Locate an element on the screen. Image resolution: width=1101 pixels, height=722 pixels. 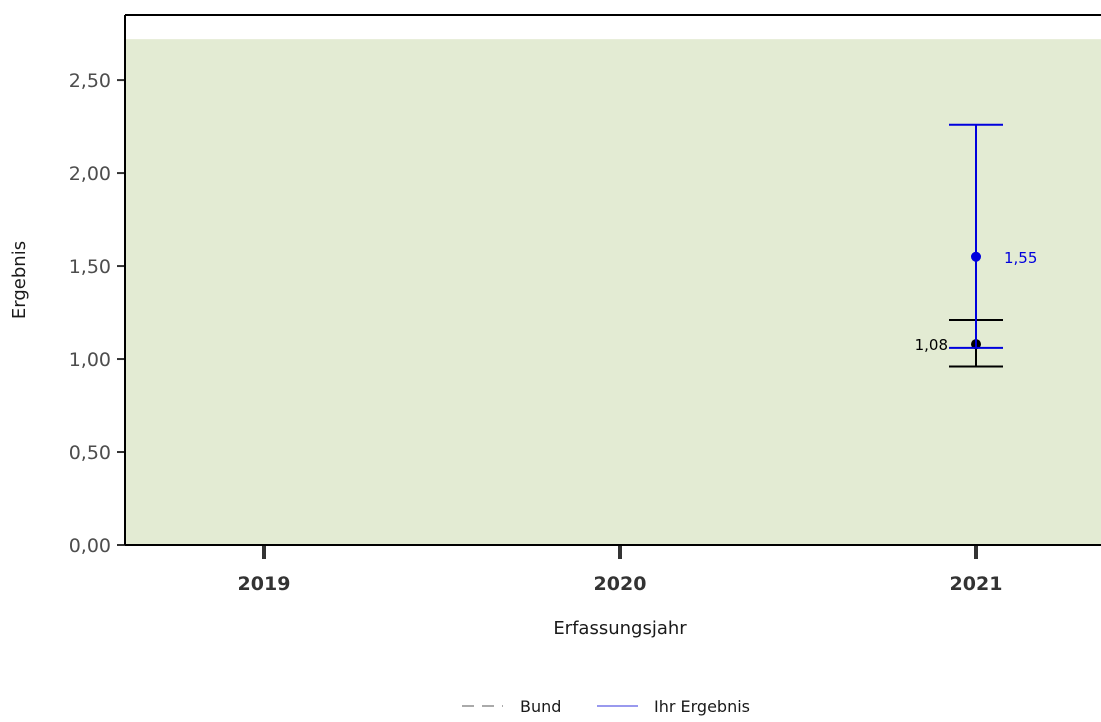
y-tick-label: 1,00 is located at coordinates (90, 360).